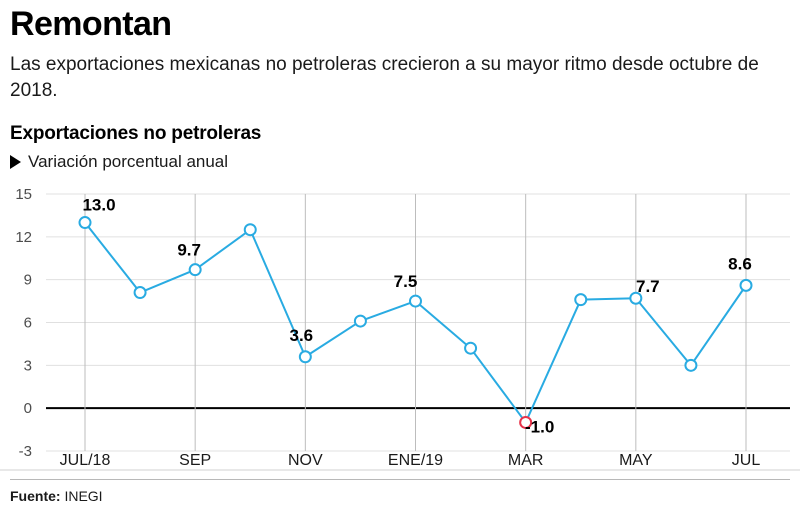  I want to click on chart-footer: Fuente: INEGI, so click(400, 491).